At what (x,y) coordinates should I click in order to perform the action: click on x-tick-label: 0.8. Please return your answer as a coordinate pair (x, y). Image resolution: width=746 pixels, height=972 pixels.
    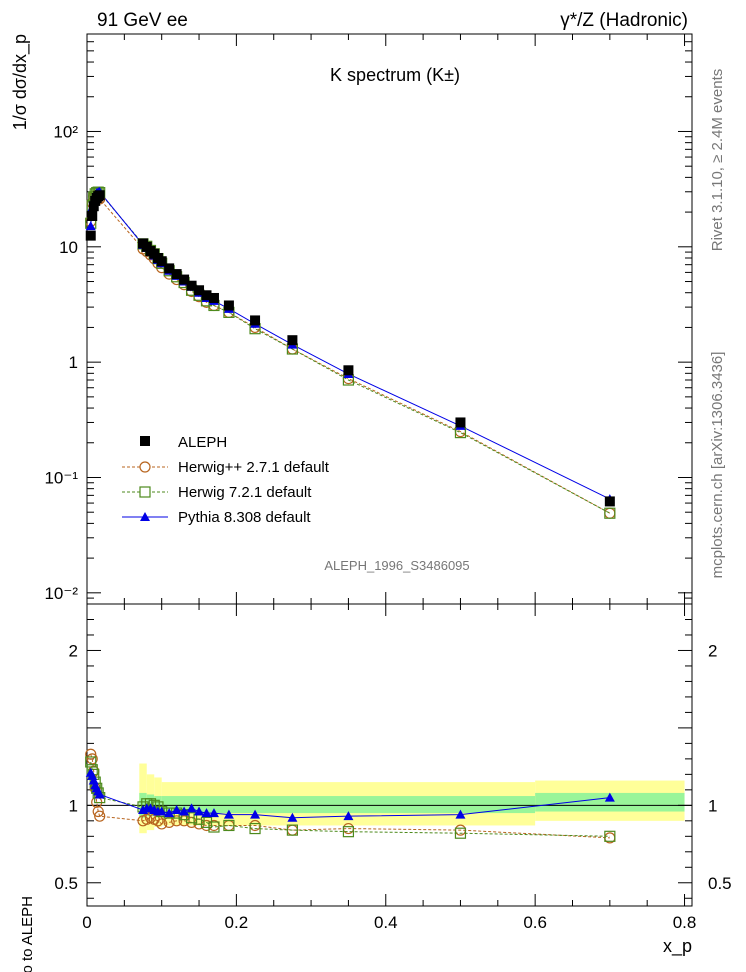
    Looking at the image, I should click on (685, 922).